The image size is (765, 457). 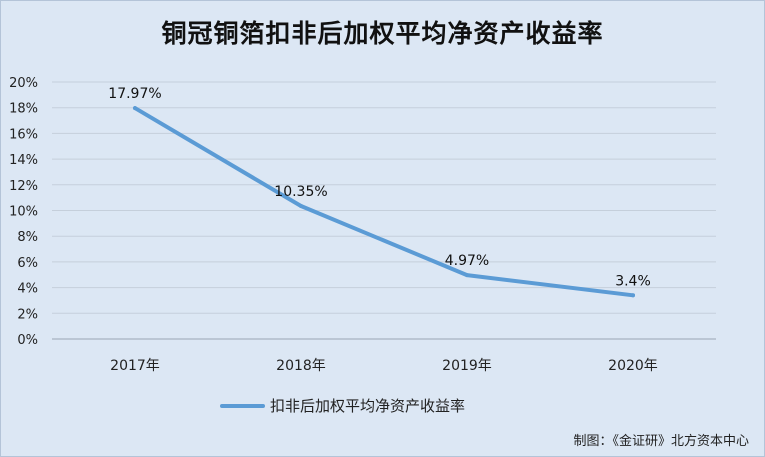 What do you see at coordinates (633, 281) in the screenshot?
I see `data-label: 3.4%` at bounding box center [633, 281].